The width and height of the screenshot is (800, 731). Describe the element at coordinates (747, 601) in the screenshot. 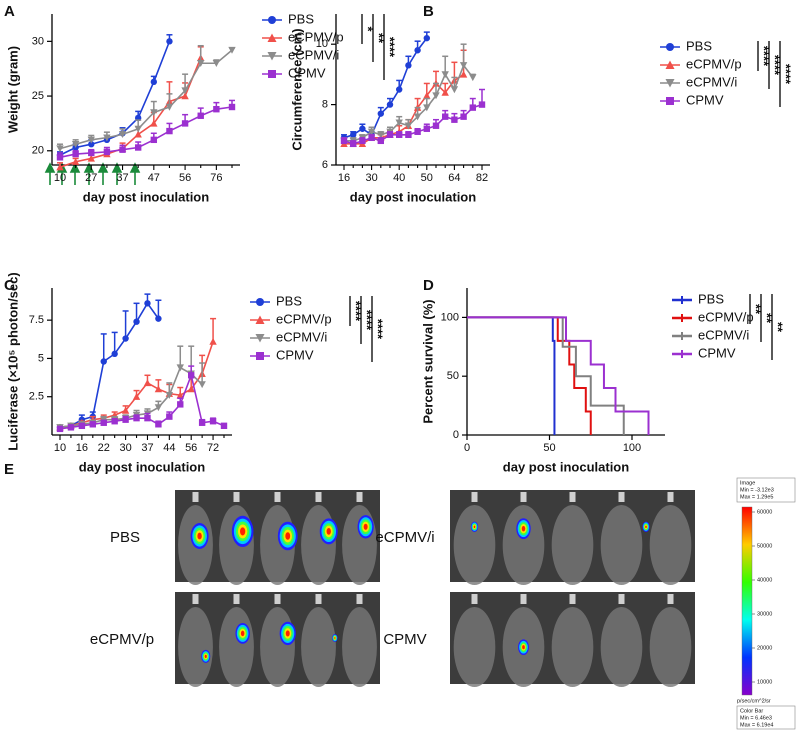

I see `colorbar` at that location.